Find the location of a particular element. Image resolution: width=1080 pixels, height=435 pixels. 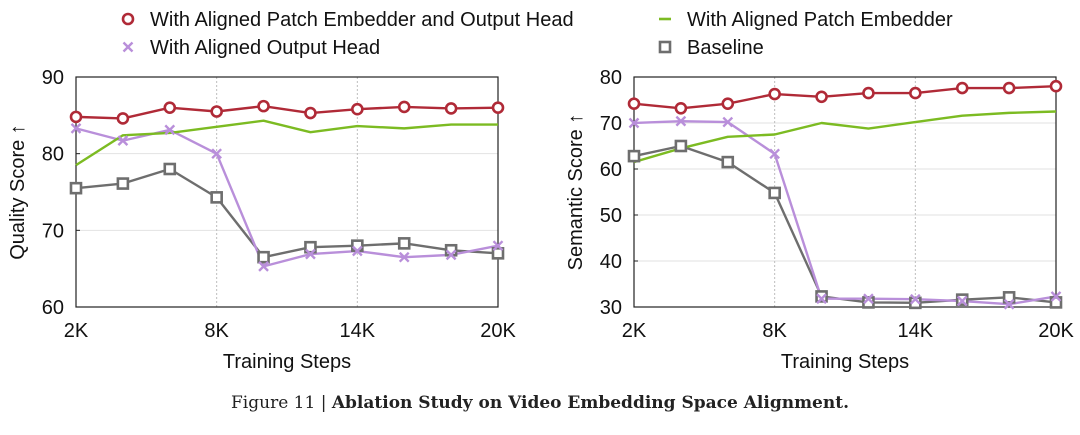

x-tick-label: 8K is located at coordinates (774, 331).